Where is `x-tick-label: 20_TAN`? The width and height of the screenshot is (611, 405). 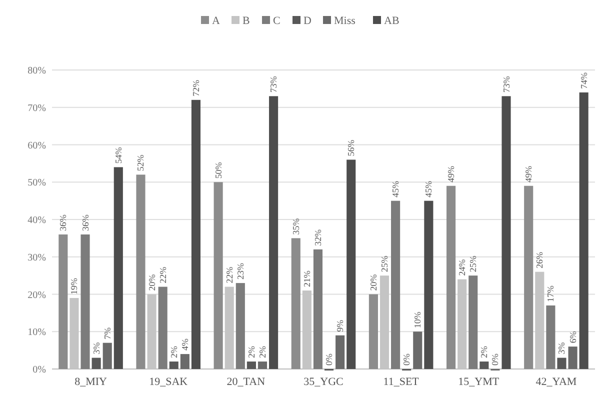
x-tick-label: 20_TAN is located at coordinates (246, 382).